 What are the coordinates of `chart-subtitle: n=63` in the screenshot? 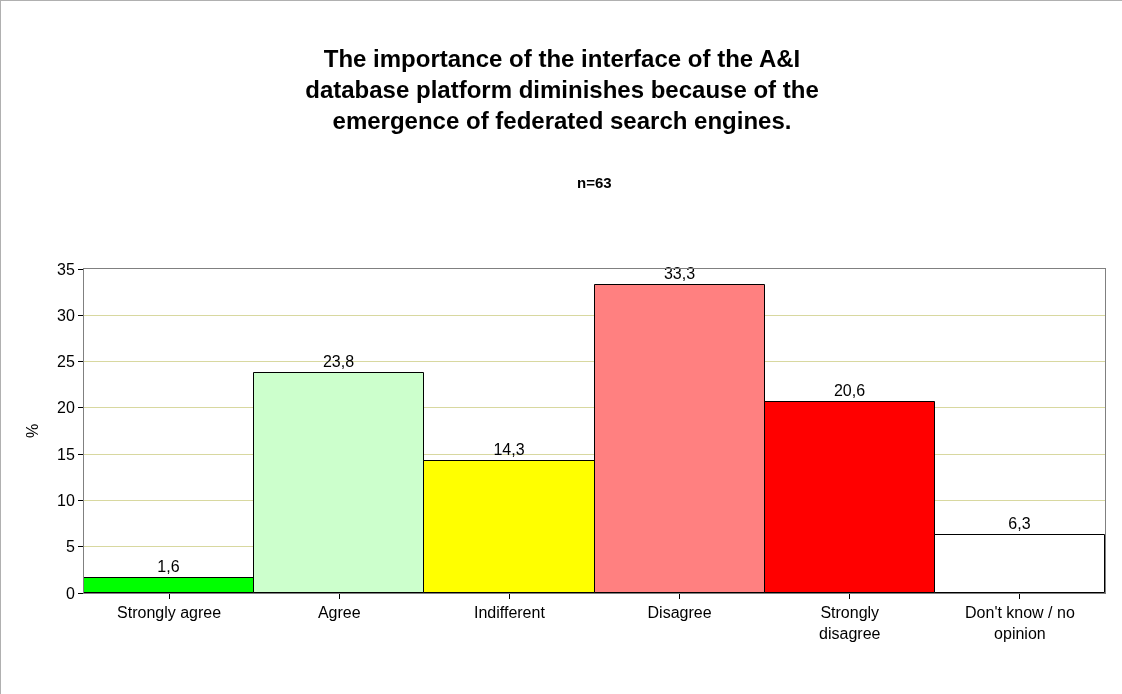 It's located at (594, 182).